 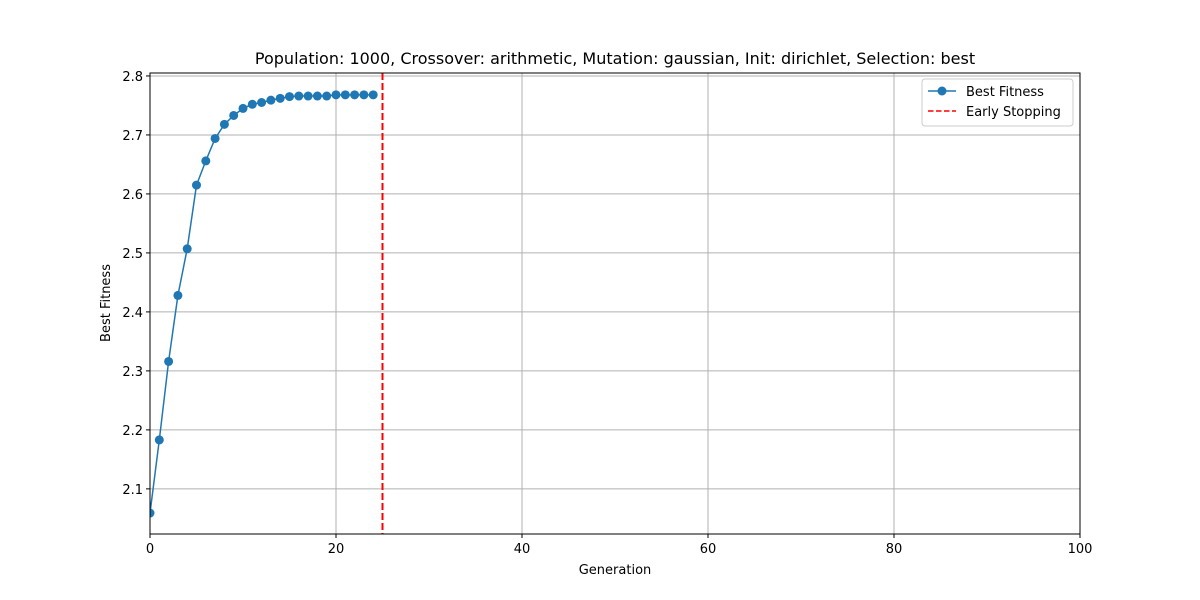 What do you see at coordinates (942, 91) in the screenshot?
I see `legend-marker-best-fitness` at bounding box center [942, 91].